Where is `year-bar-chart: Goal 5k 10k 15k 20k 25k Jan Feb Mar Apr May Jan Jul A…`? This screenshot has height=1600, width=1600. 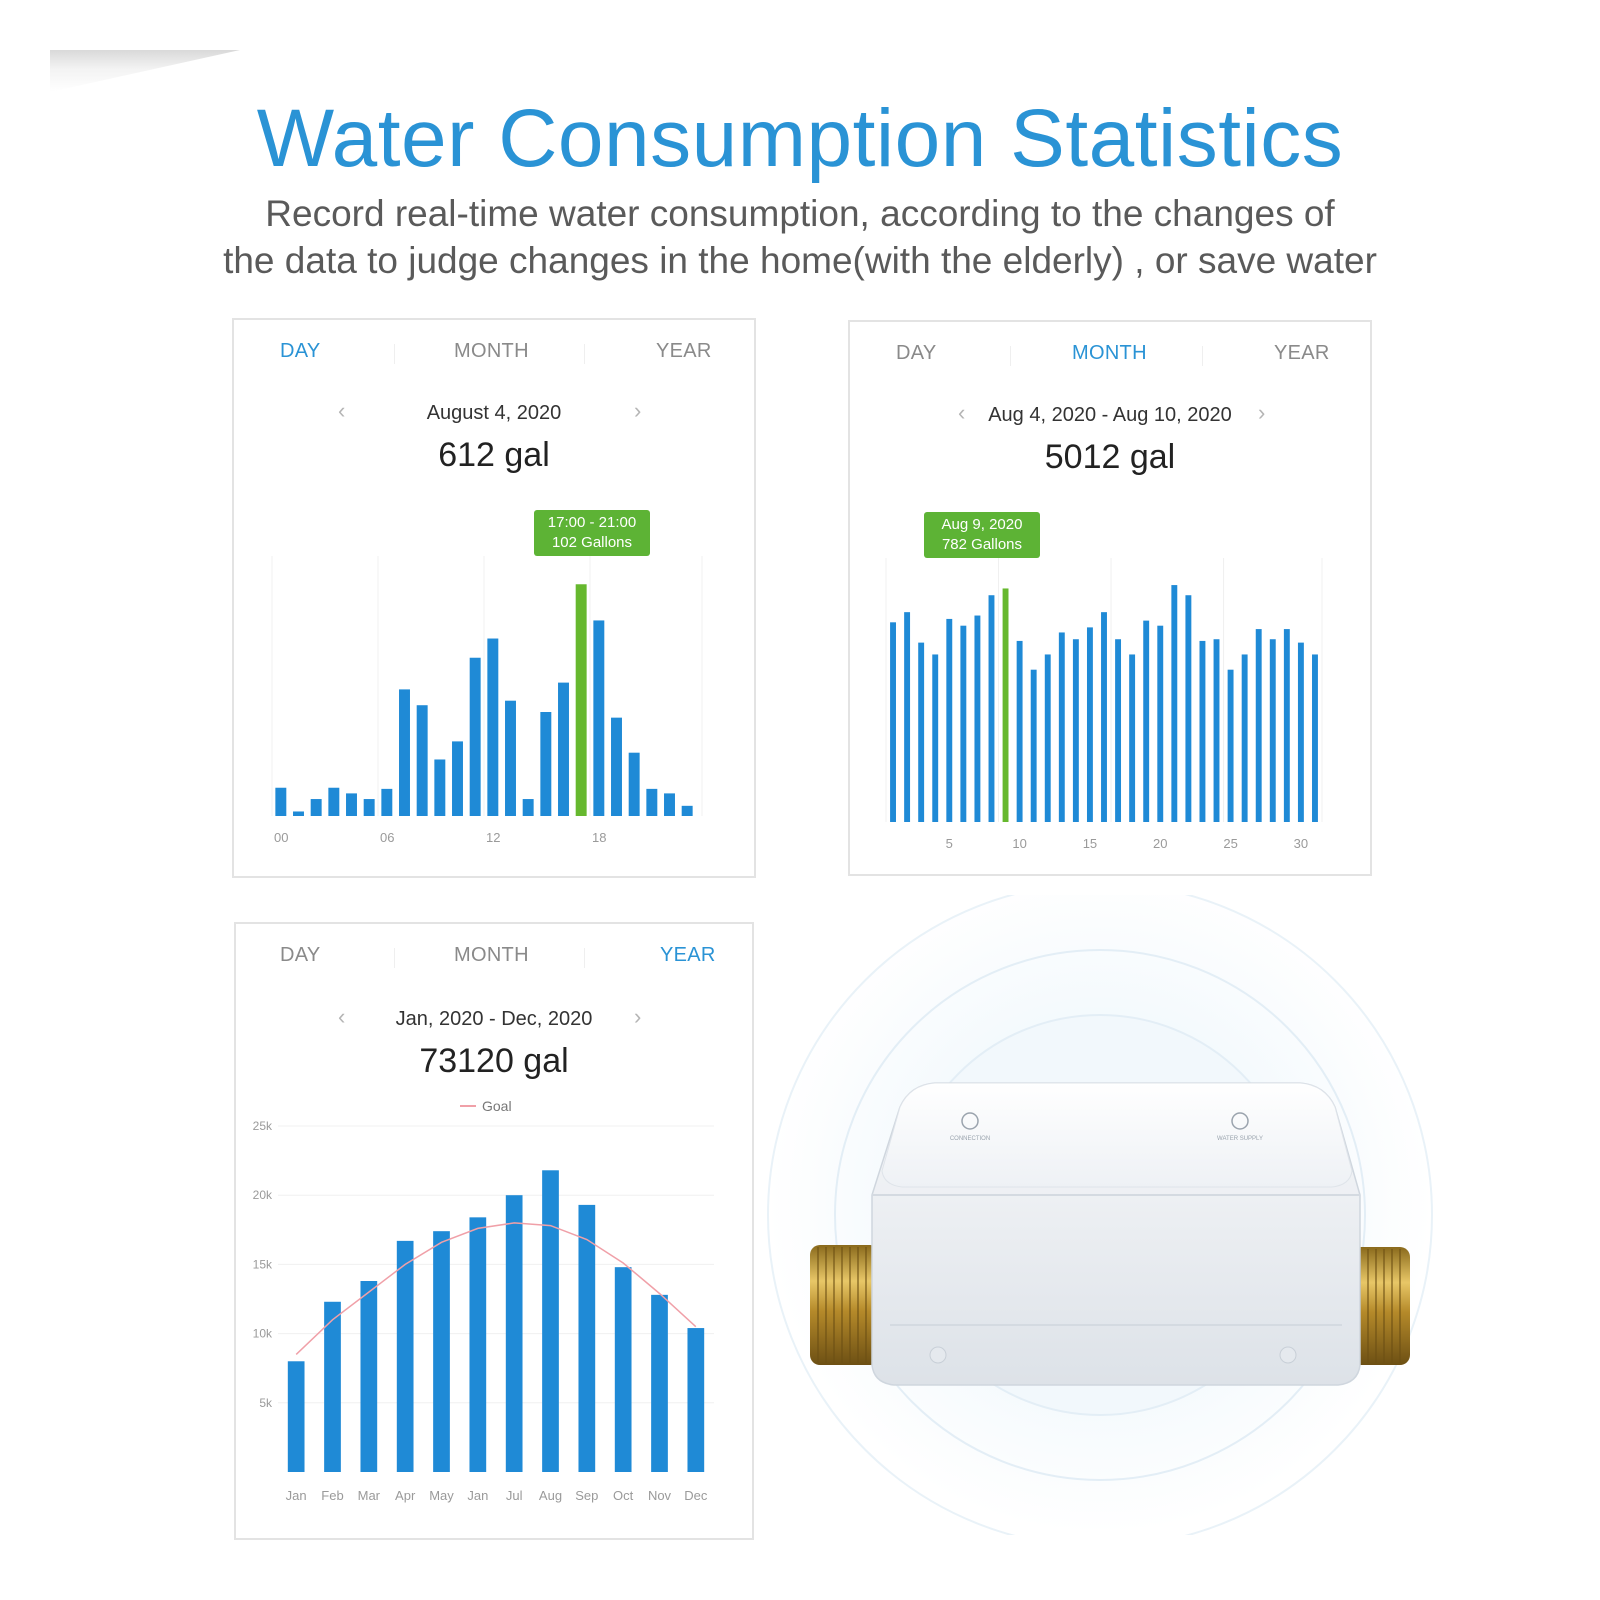 year-bar-chart: Goal 5k 10k 15k 20k 25k Jan Feb Mar Apr May Jan Jul A… is located at coordinates (483, 1301).